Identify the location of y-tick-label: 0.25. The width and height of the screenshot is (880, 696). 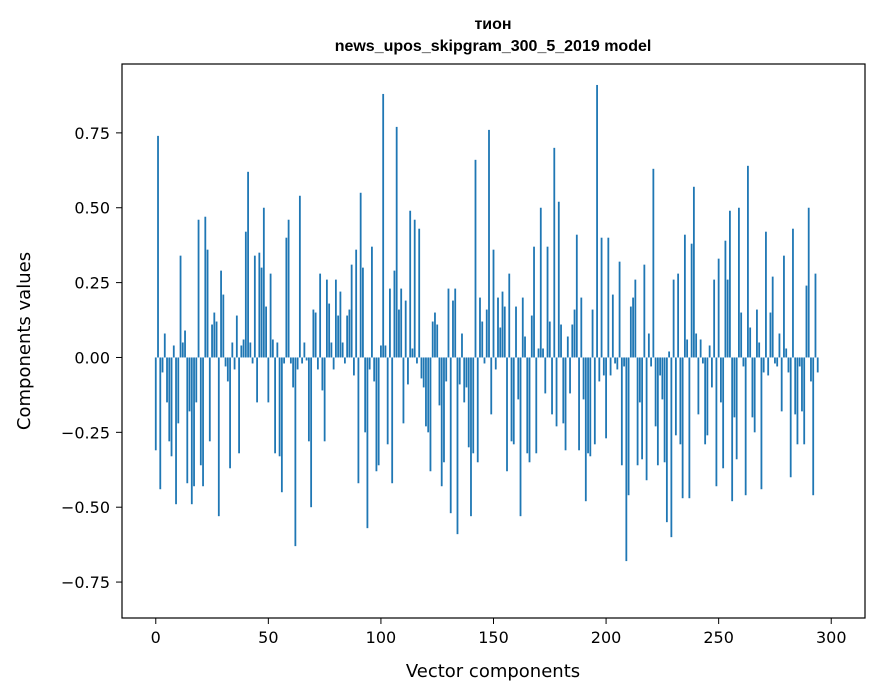
(92, 283).